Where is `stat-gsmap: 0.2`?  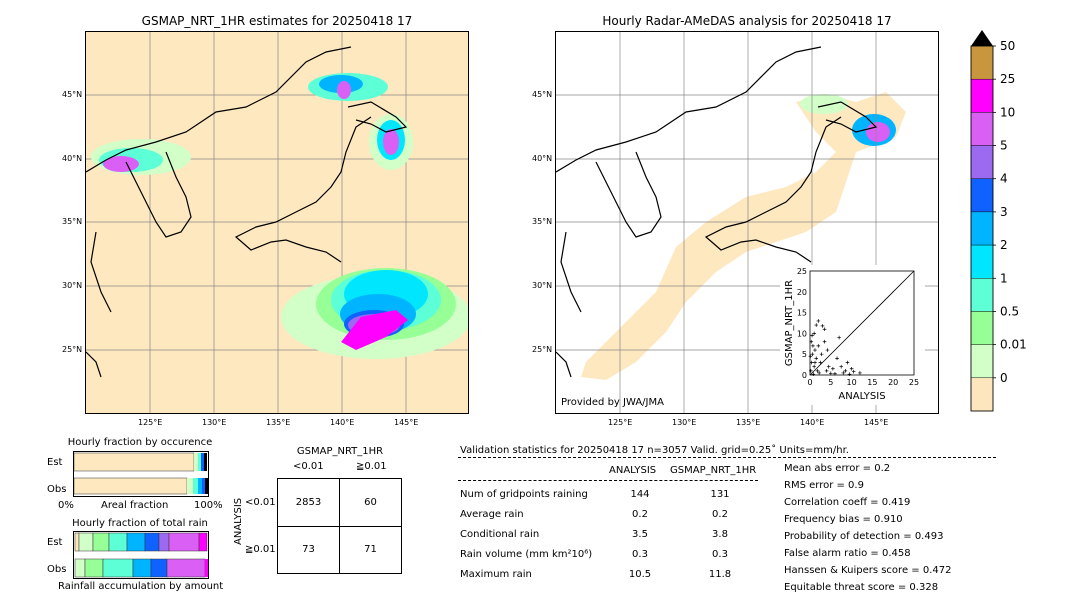
stat-gsmap: 0.2 is located at coordinates (720, 514).